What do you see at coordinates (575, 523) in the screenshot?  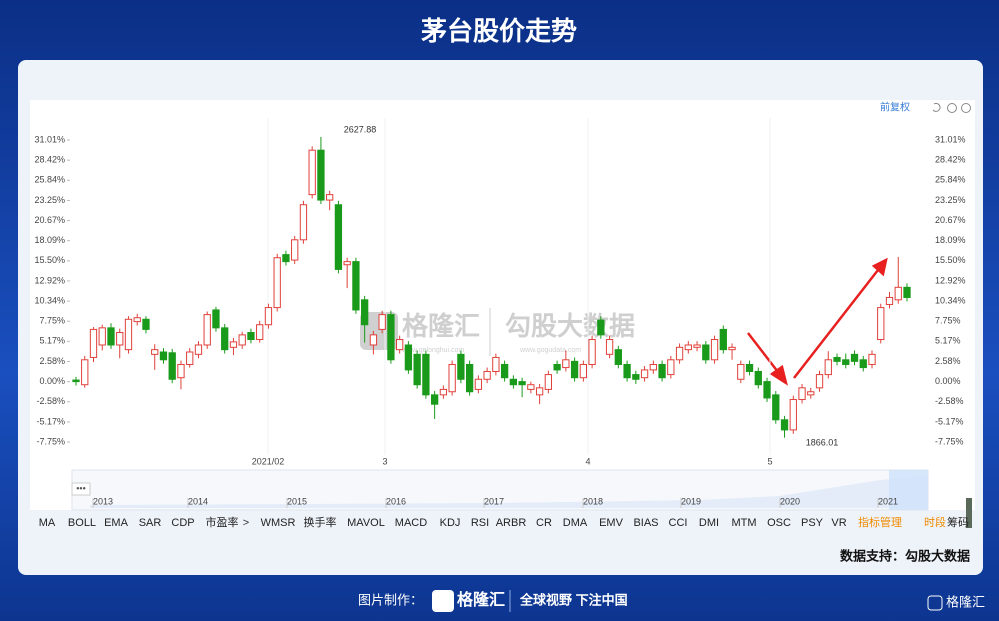 I see `indicator-tab: DMA` at bounding box center [575, 523].